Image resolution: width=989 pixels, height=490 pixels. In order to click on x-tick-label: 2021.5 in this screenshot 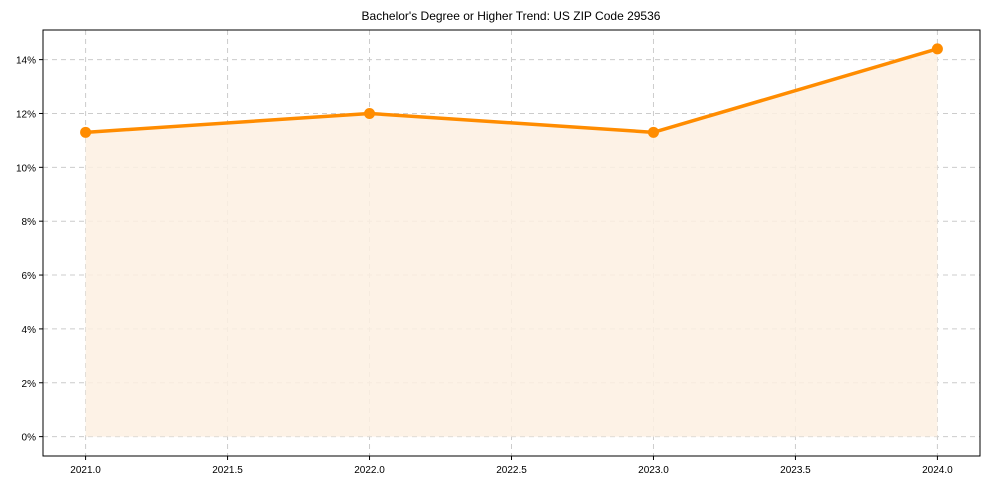, I will do `click(227, 470)`.